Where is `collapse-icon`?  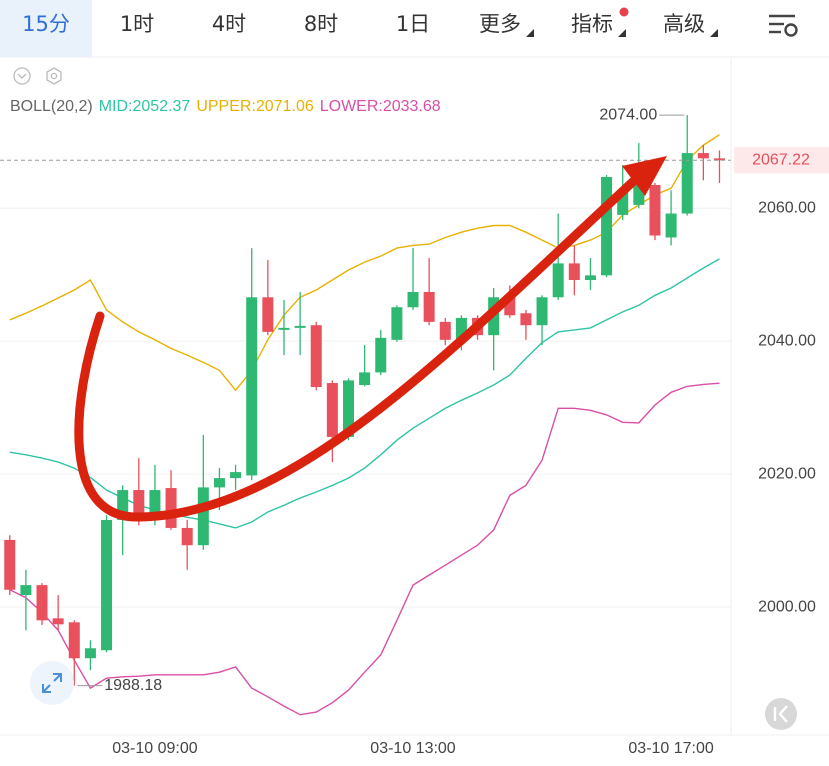 collapse-icon is located at coordinates (22, 76).